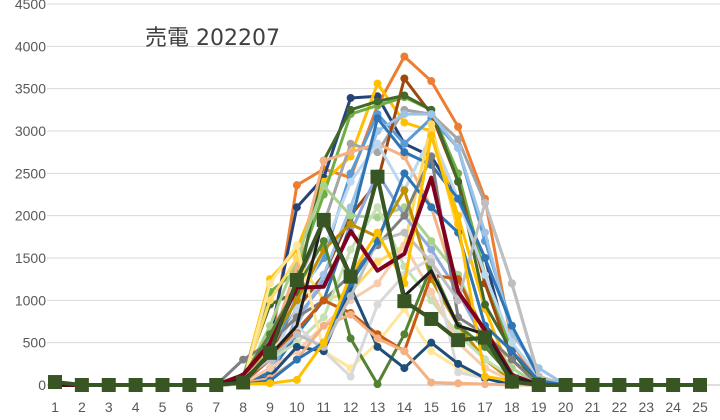 This screenshot has width=720, height=420. Describe the element at coordinates (35, 343) in the screenshot. I see `y-tick-label-500: 500` at that location.